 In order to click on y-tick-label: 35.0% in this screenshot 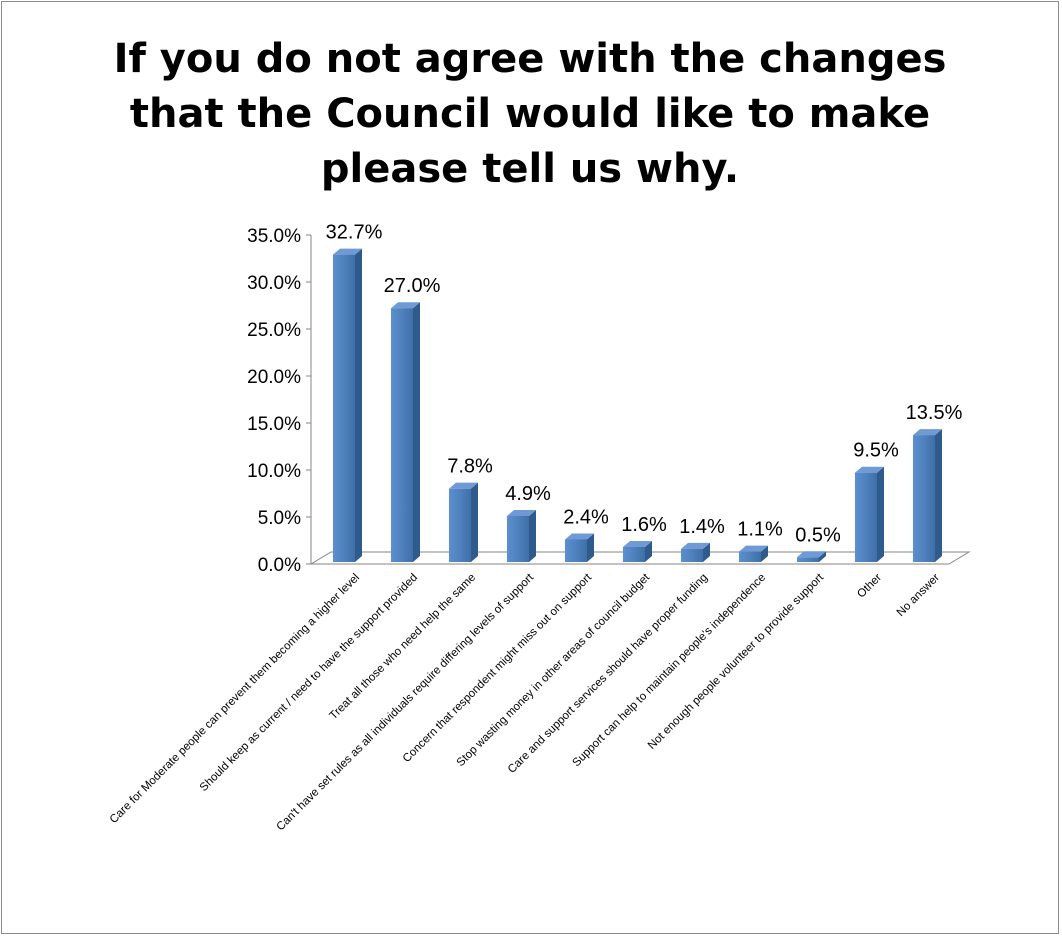, I will do `click(274, 236)`.